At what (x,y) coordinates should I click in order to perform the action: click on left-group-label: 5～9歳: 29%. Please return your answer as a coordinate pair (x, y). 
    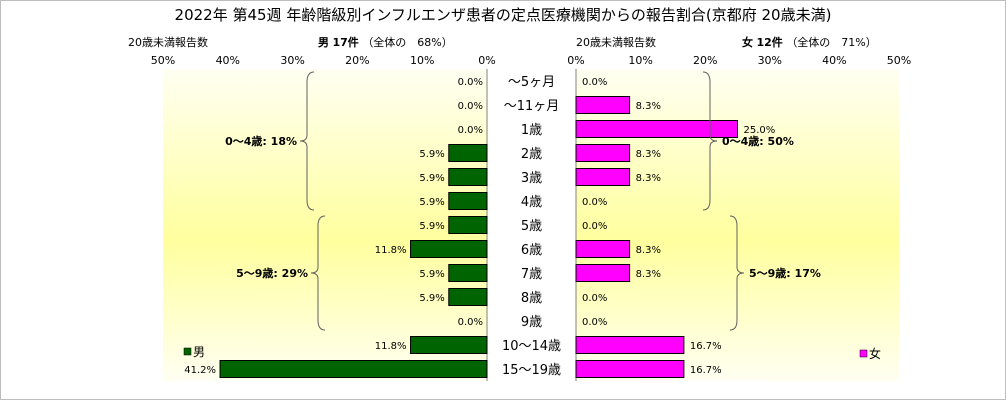
    Looking at the image, I should click on (272, 273).